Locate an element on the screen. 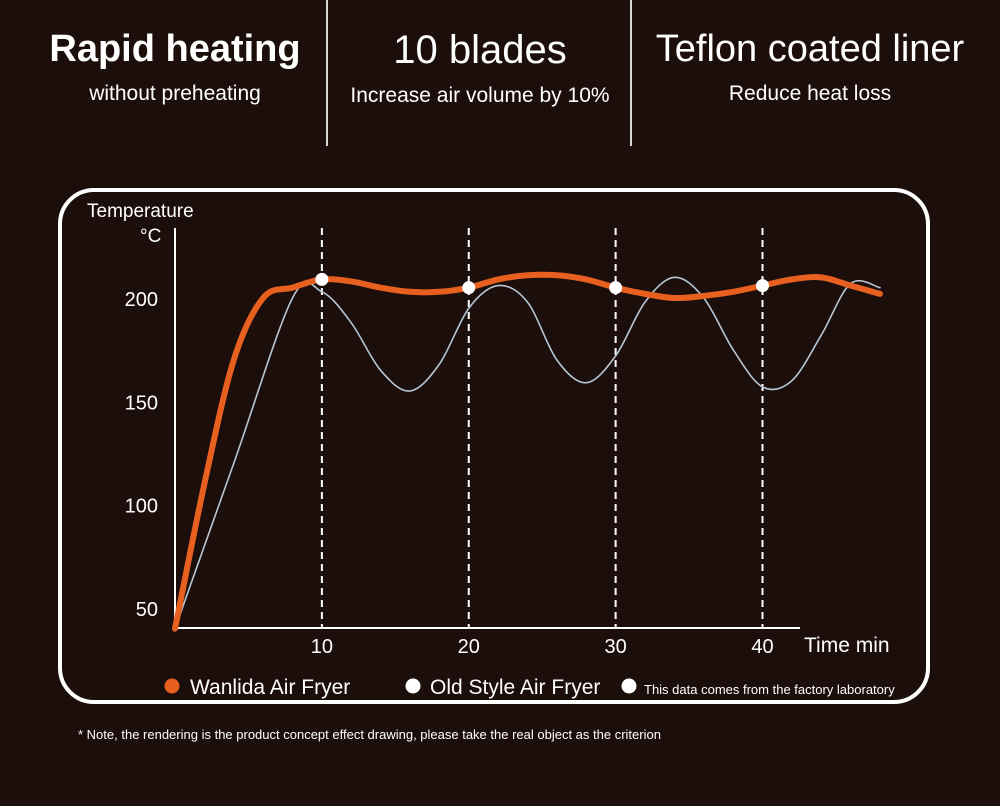  x-tick-label: 40 is located at coordinates (762, 647).